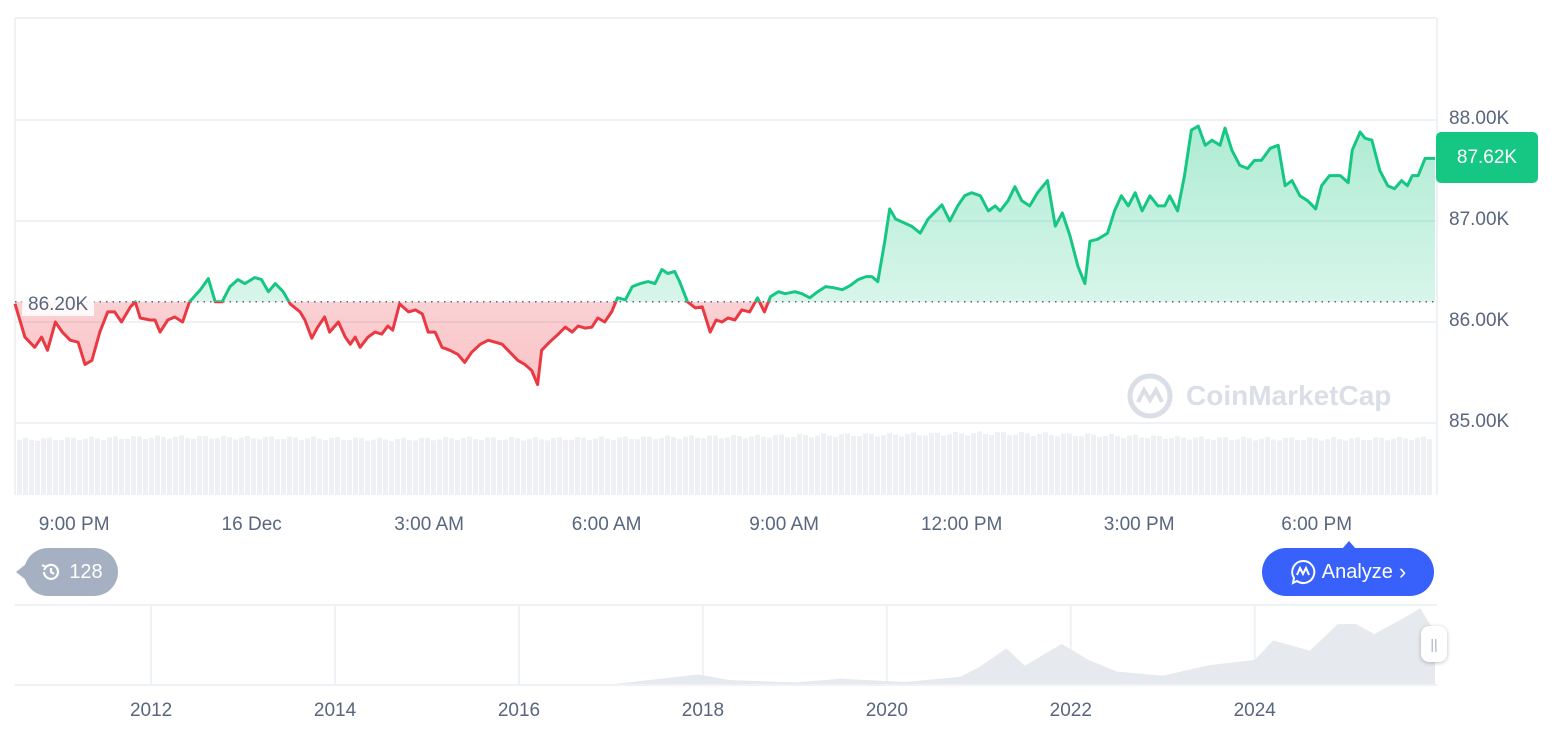 The image size is (1566, 732). I want to click on y-tick-label: 85.00K, so click(1479, 421).